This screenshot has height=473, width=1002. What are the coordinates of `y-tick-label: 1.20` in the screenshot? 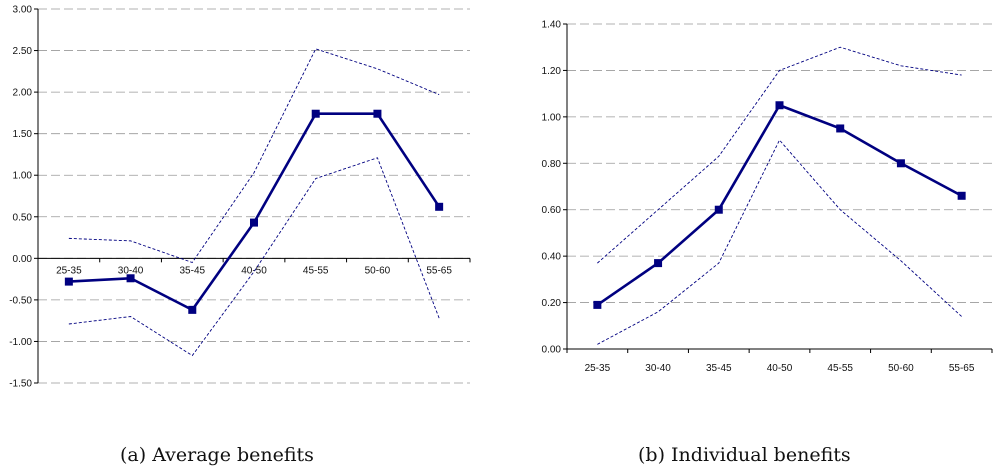 It's located at (552, 71).